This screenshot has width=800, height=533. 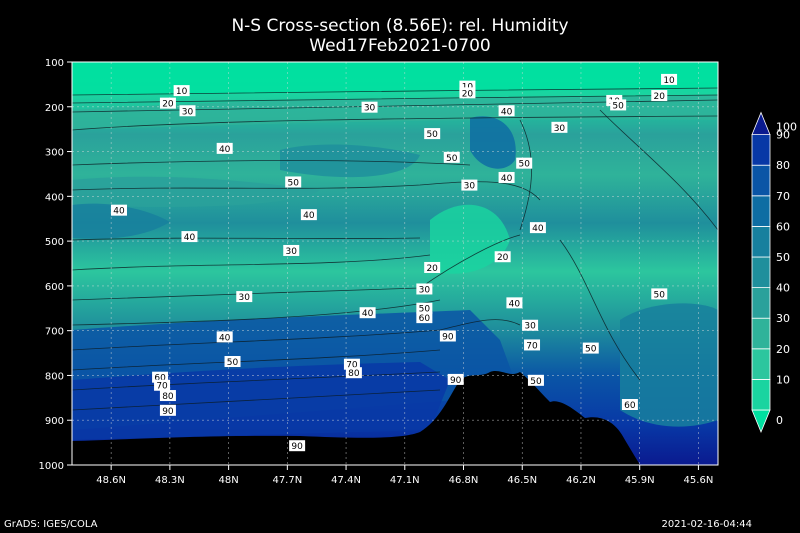 I want to click on y-tick-label-8: 900, so click(x=54, y=421).